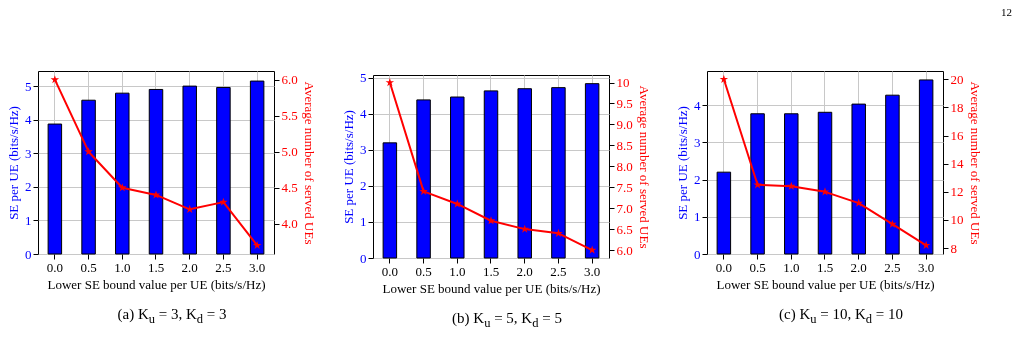 This screenshot has height=337, width=1022. Describe the element at coordinates (957, 136) in the screenshot. I see `y2-tick-label: 16` at that location.